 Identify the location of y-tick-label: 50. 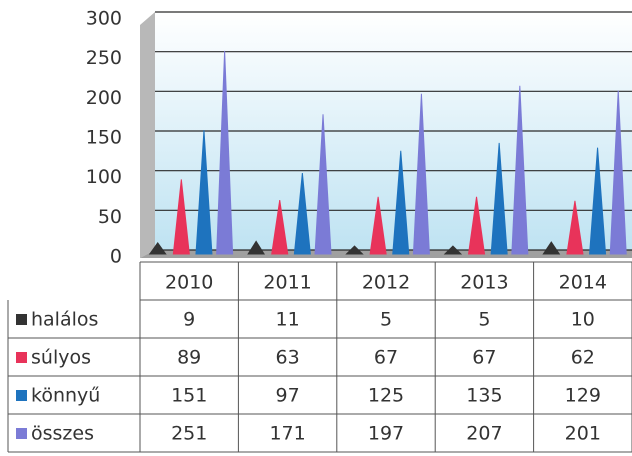
(110, 217).